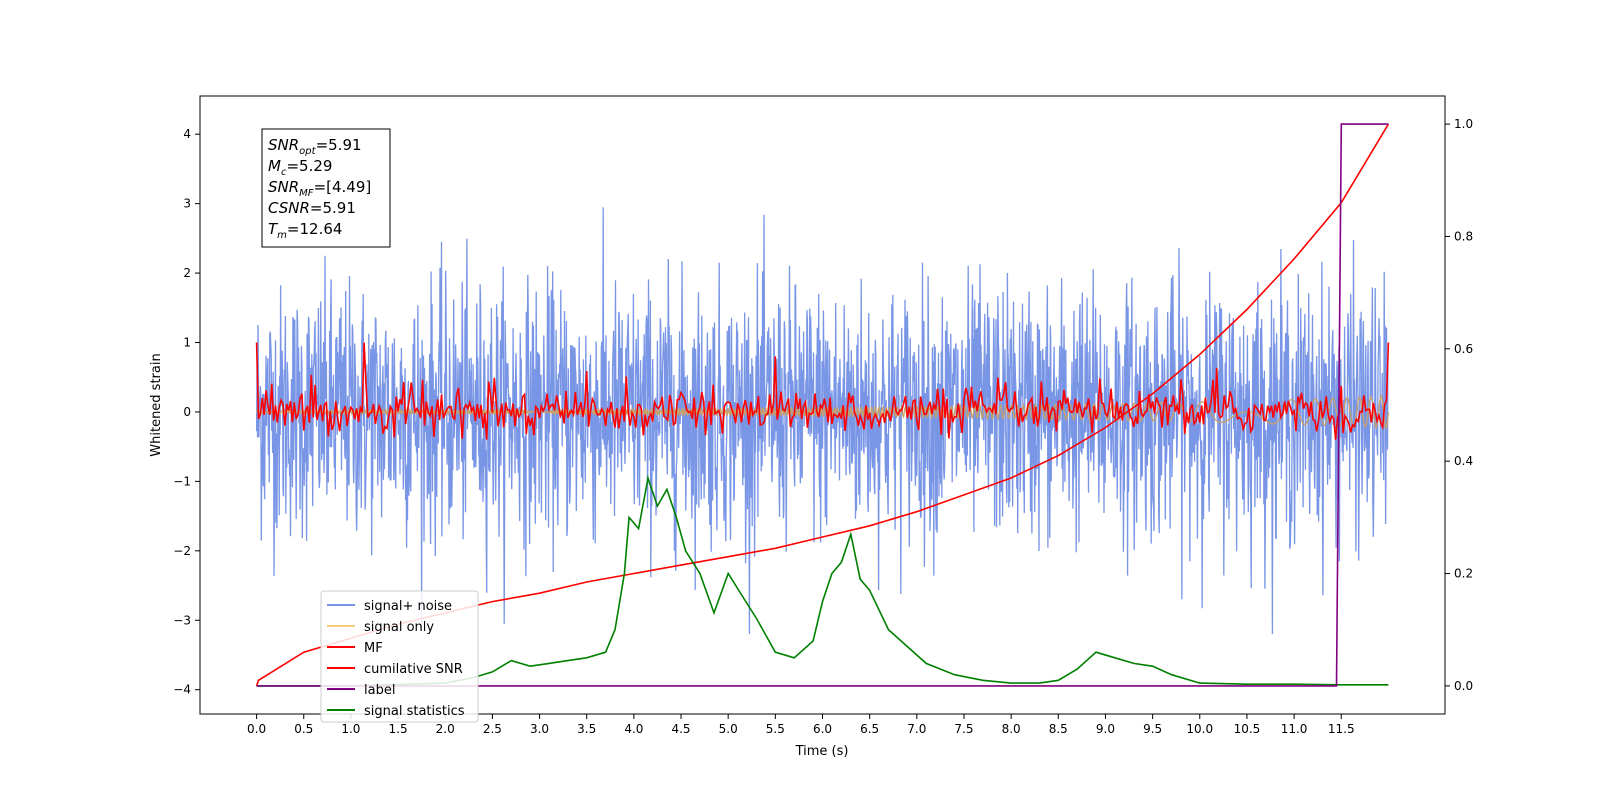 The image size is (1600, 800). What do you see at coordinates (445, 729) in the screenshot?
I see `x-tick-label: 2.0` at bounding box center [445, 729].